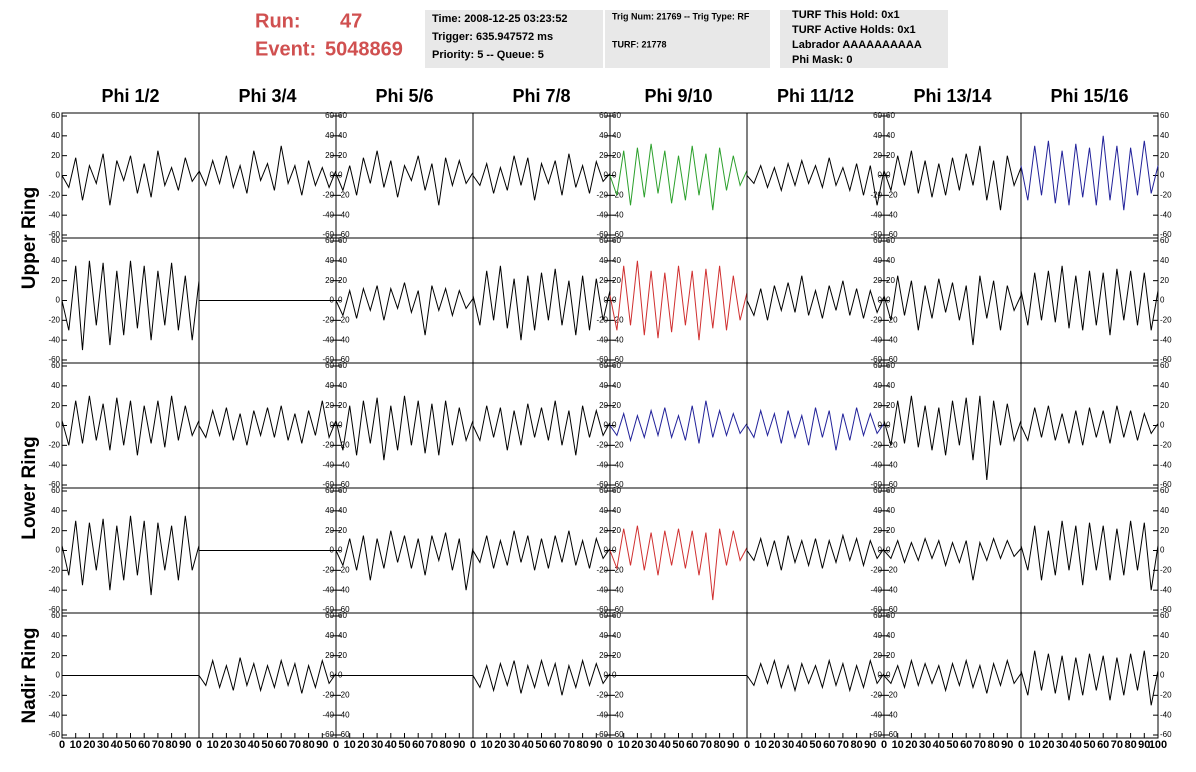  What do you see at coordinates (846, 15) in the screenshot?
I see `info-line: TURF This Hold: 0x1` at bounding box center [846, 15].